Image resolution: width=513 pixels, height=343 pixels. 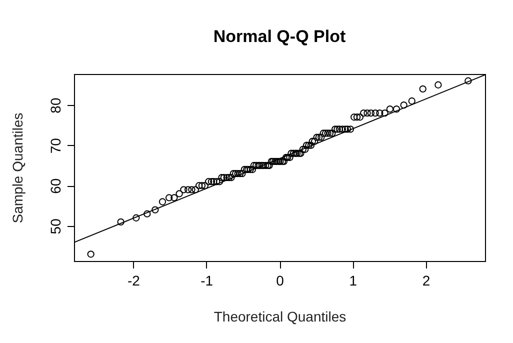 I want to click on y-axis-title: Sample Quantiles, so click(x=18, y=168).